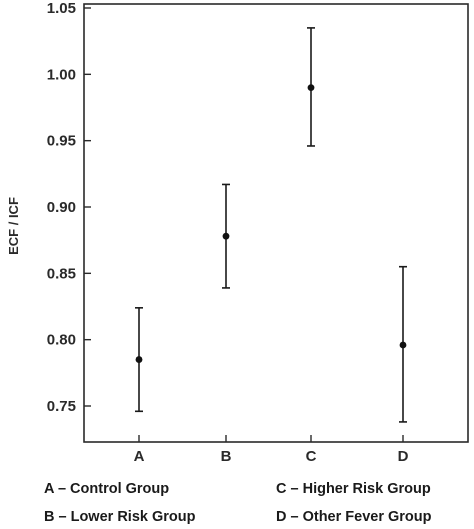 The height and width of the screenshot is (529, 474). I want to click on mean-point-b, so click(226, 236).